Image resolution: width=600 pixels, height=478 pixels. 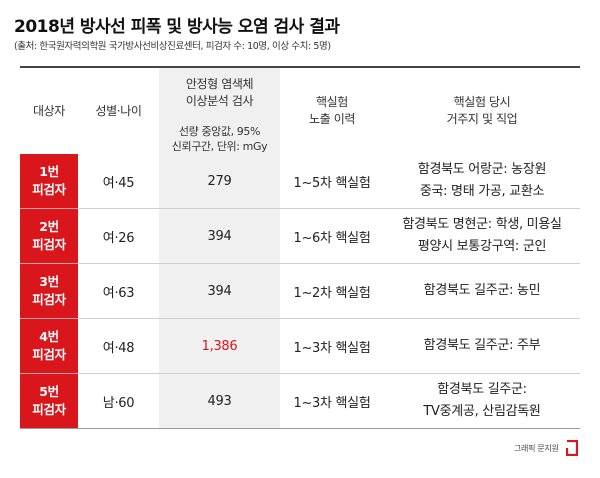 What do you see at coordinates (118, 110) in the screenshot?
I see `header-sex-age: 성별·나이` at bounding box center [118, 110].